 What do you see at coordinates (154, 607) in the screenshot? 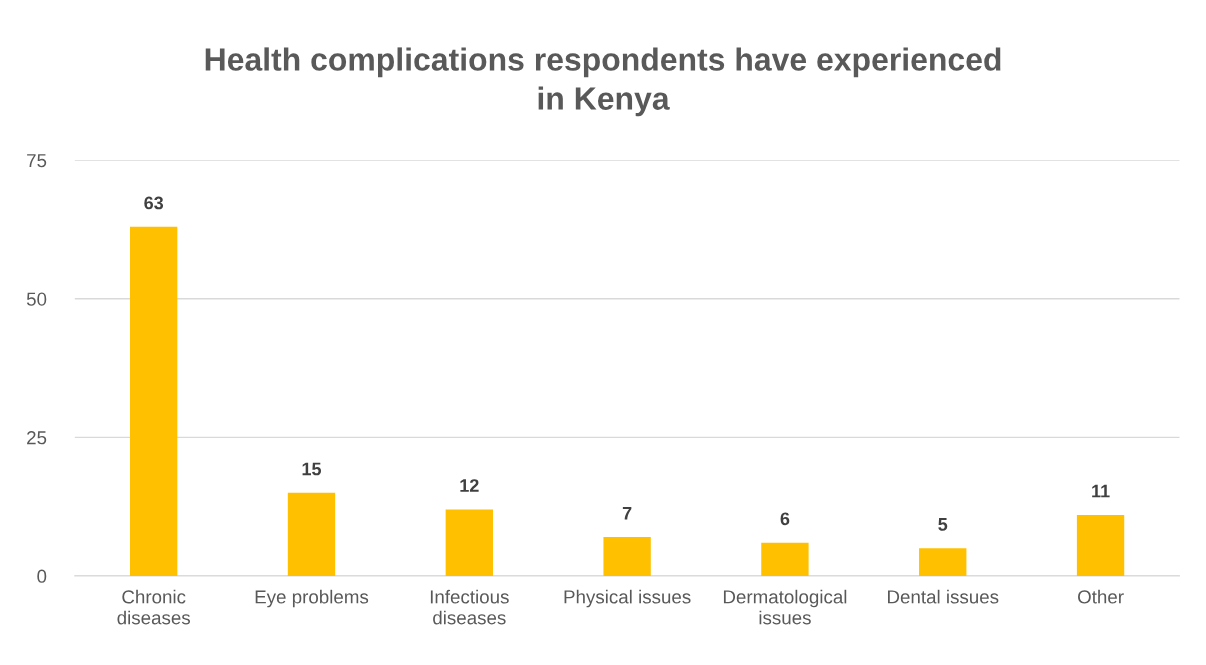
I see `x-tick-label: Chronic diseases` at bounding box center [154, 607].